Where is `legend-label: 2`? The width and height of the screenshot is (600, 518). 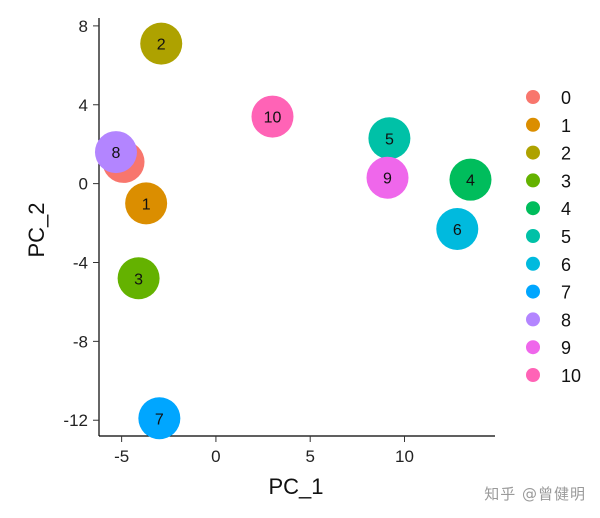 legend-label: 2 is located at coordinates (566, 154).